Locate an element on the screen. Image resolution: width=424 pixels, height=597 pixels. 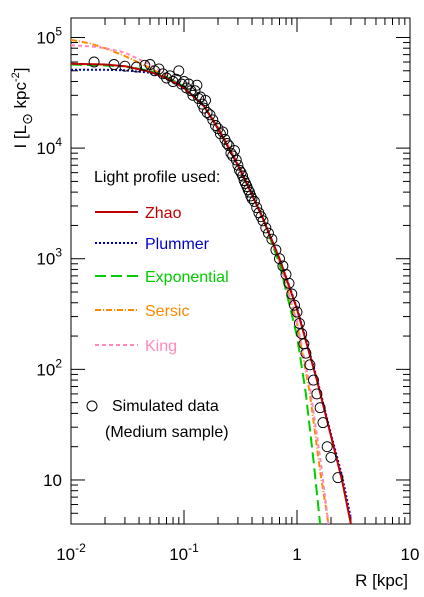
x-tick-label: 1 is located at coordinates (296, 554).